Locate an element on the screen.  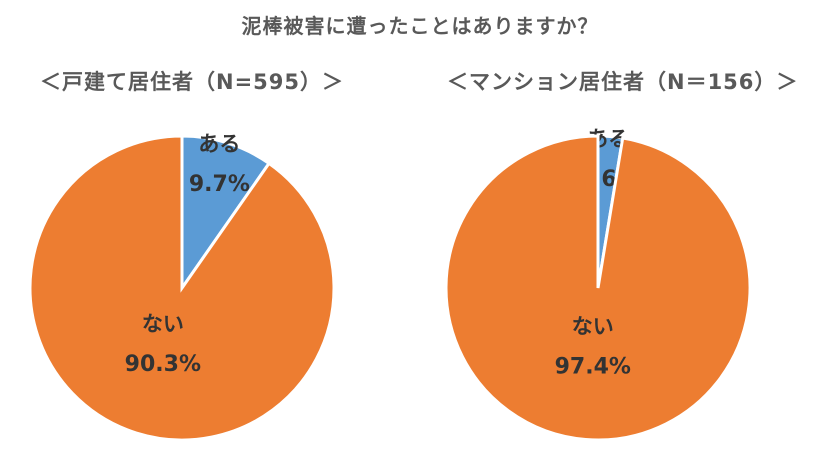
pie-category-label-mansion-no: ない is located at coordinates (593, 327).